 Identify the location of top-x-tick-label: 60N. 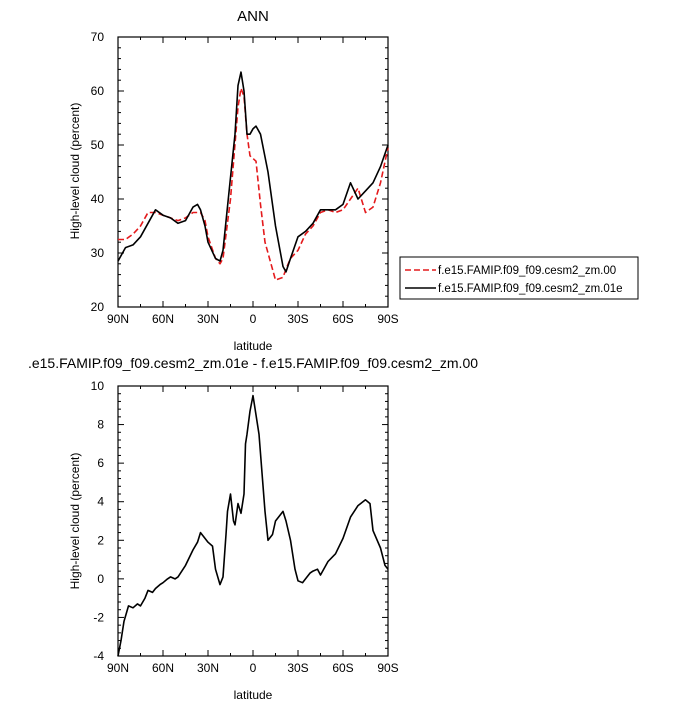
(163, 319).